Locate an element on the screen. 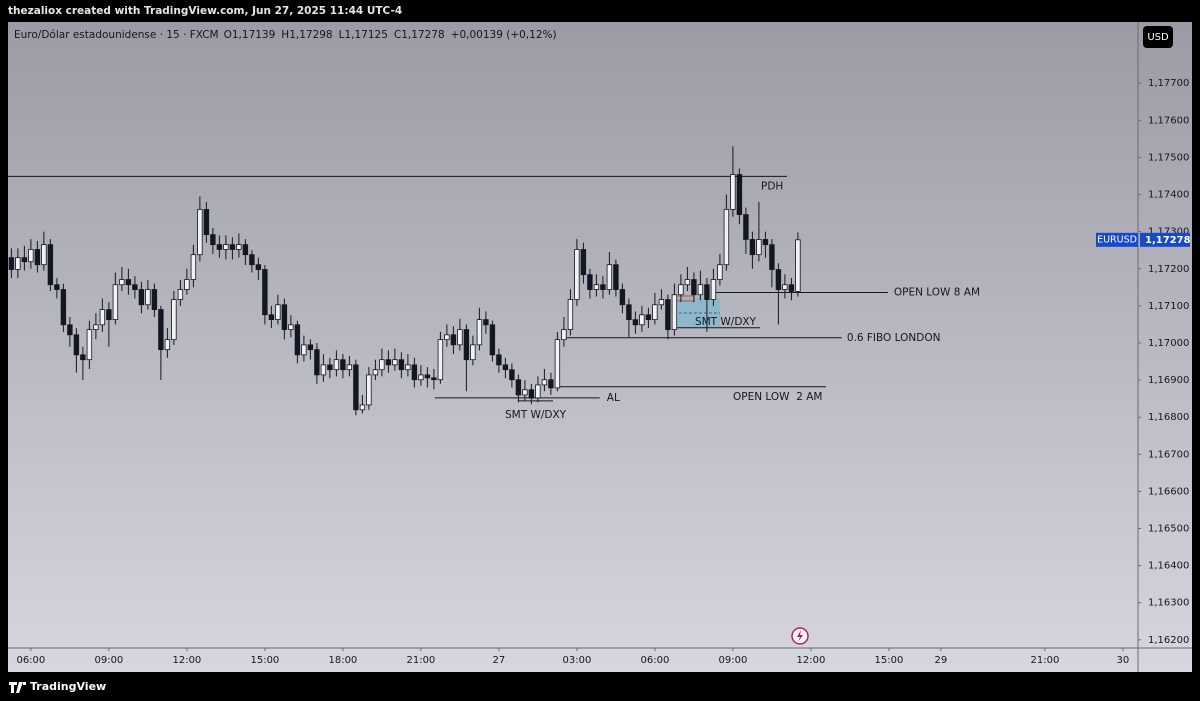  ohlc-value: H1,17298 is located at coordinates (306, 35).